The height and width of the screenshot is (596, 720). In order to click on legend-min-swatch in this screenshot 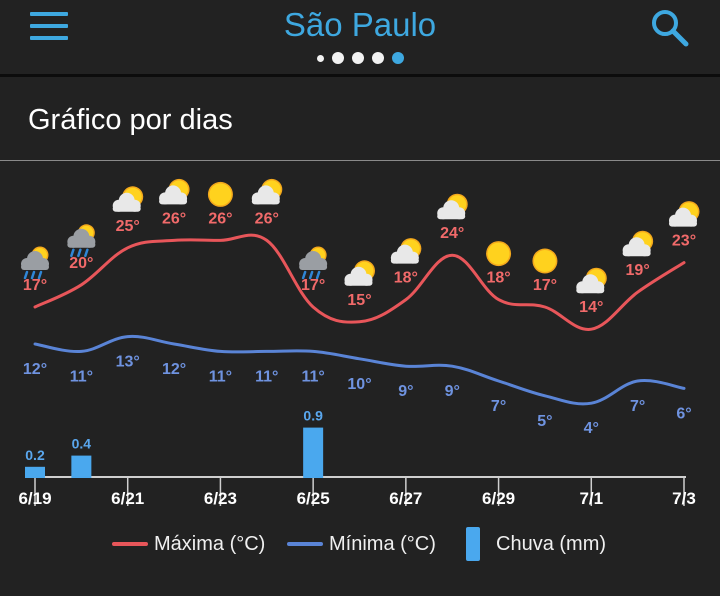, I will do `click(305, 544)`.